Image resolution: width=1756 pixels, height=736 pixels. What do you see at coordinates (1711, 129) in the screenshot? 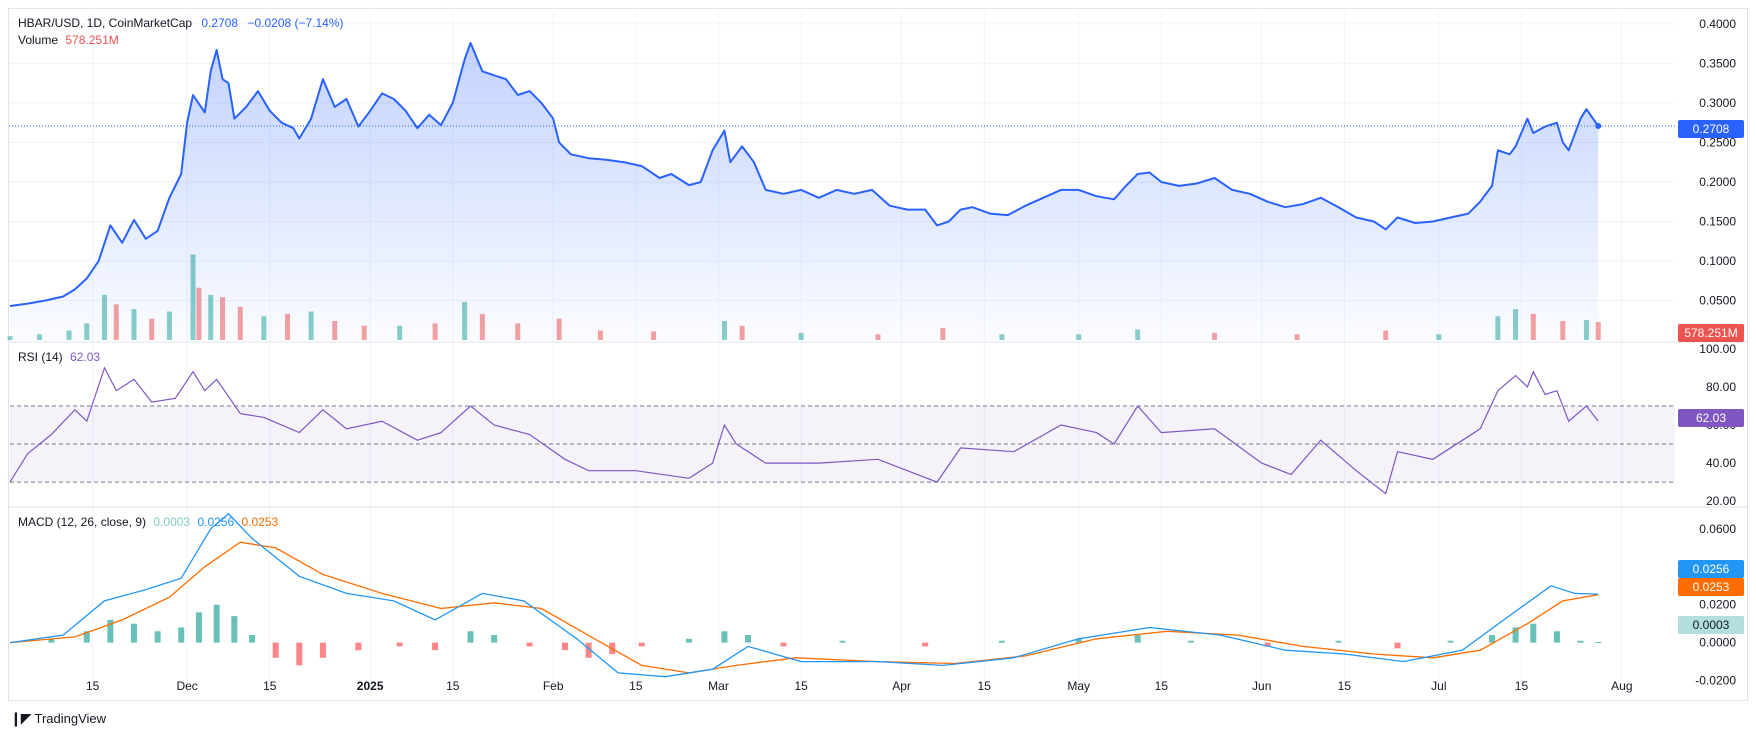
I see `price-badge: 0.2708` at bounding box center [1711, 129].